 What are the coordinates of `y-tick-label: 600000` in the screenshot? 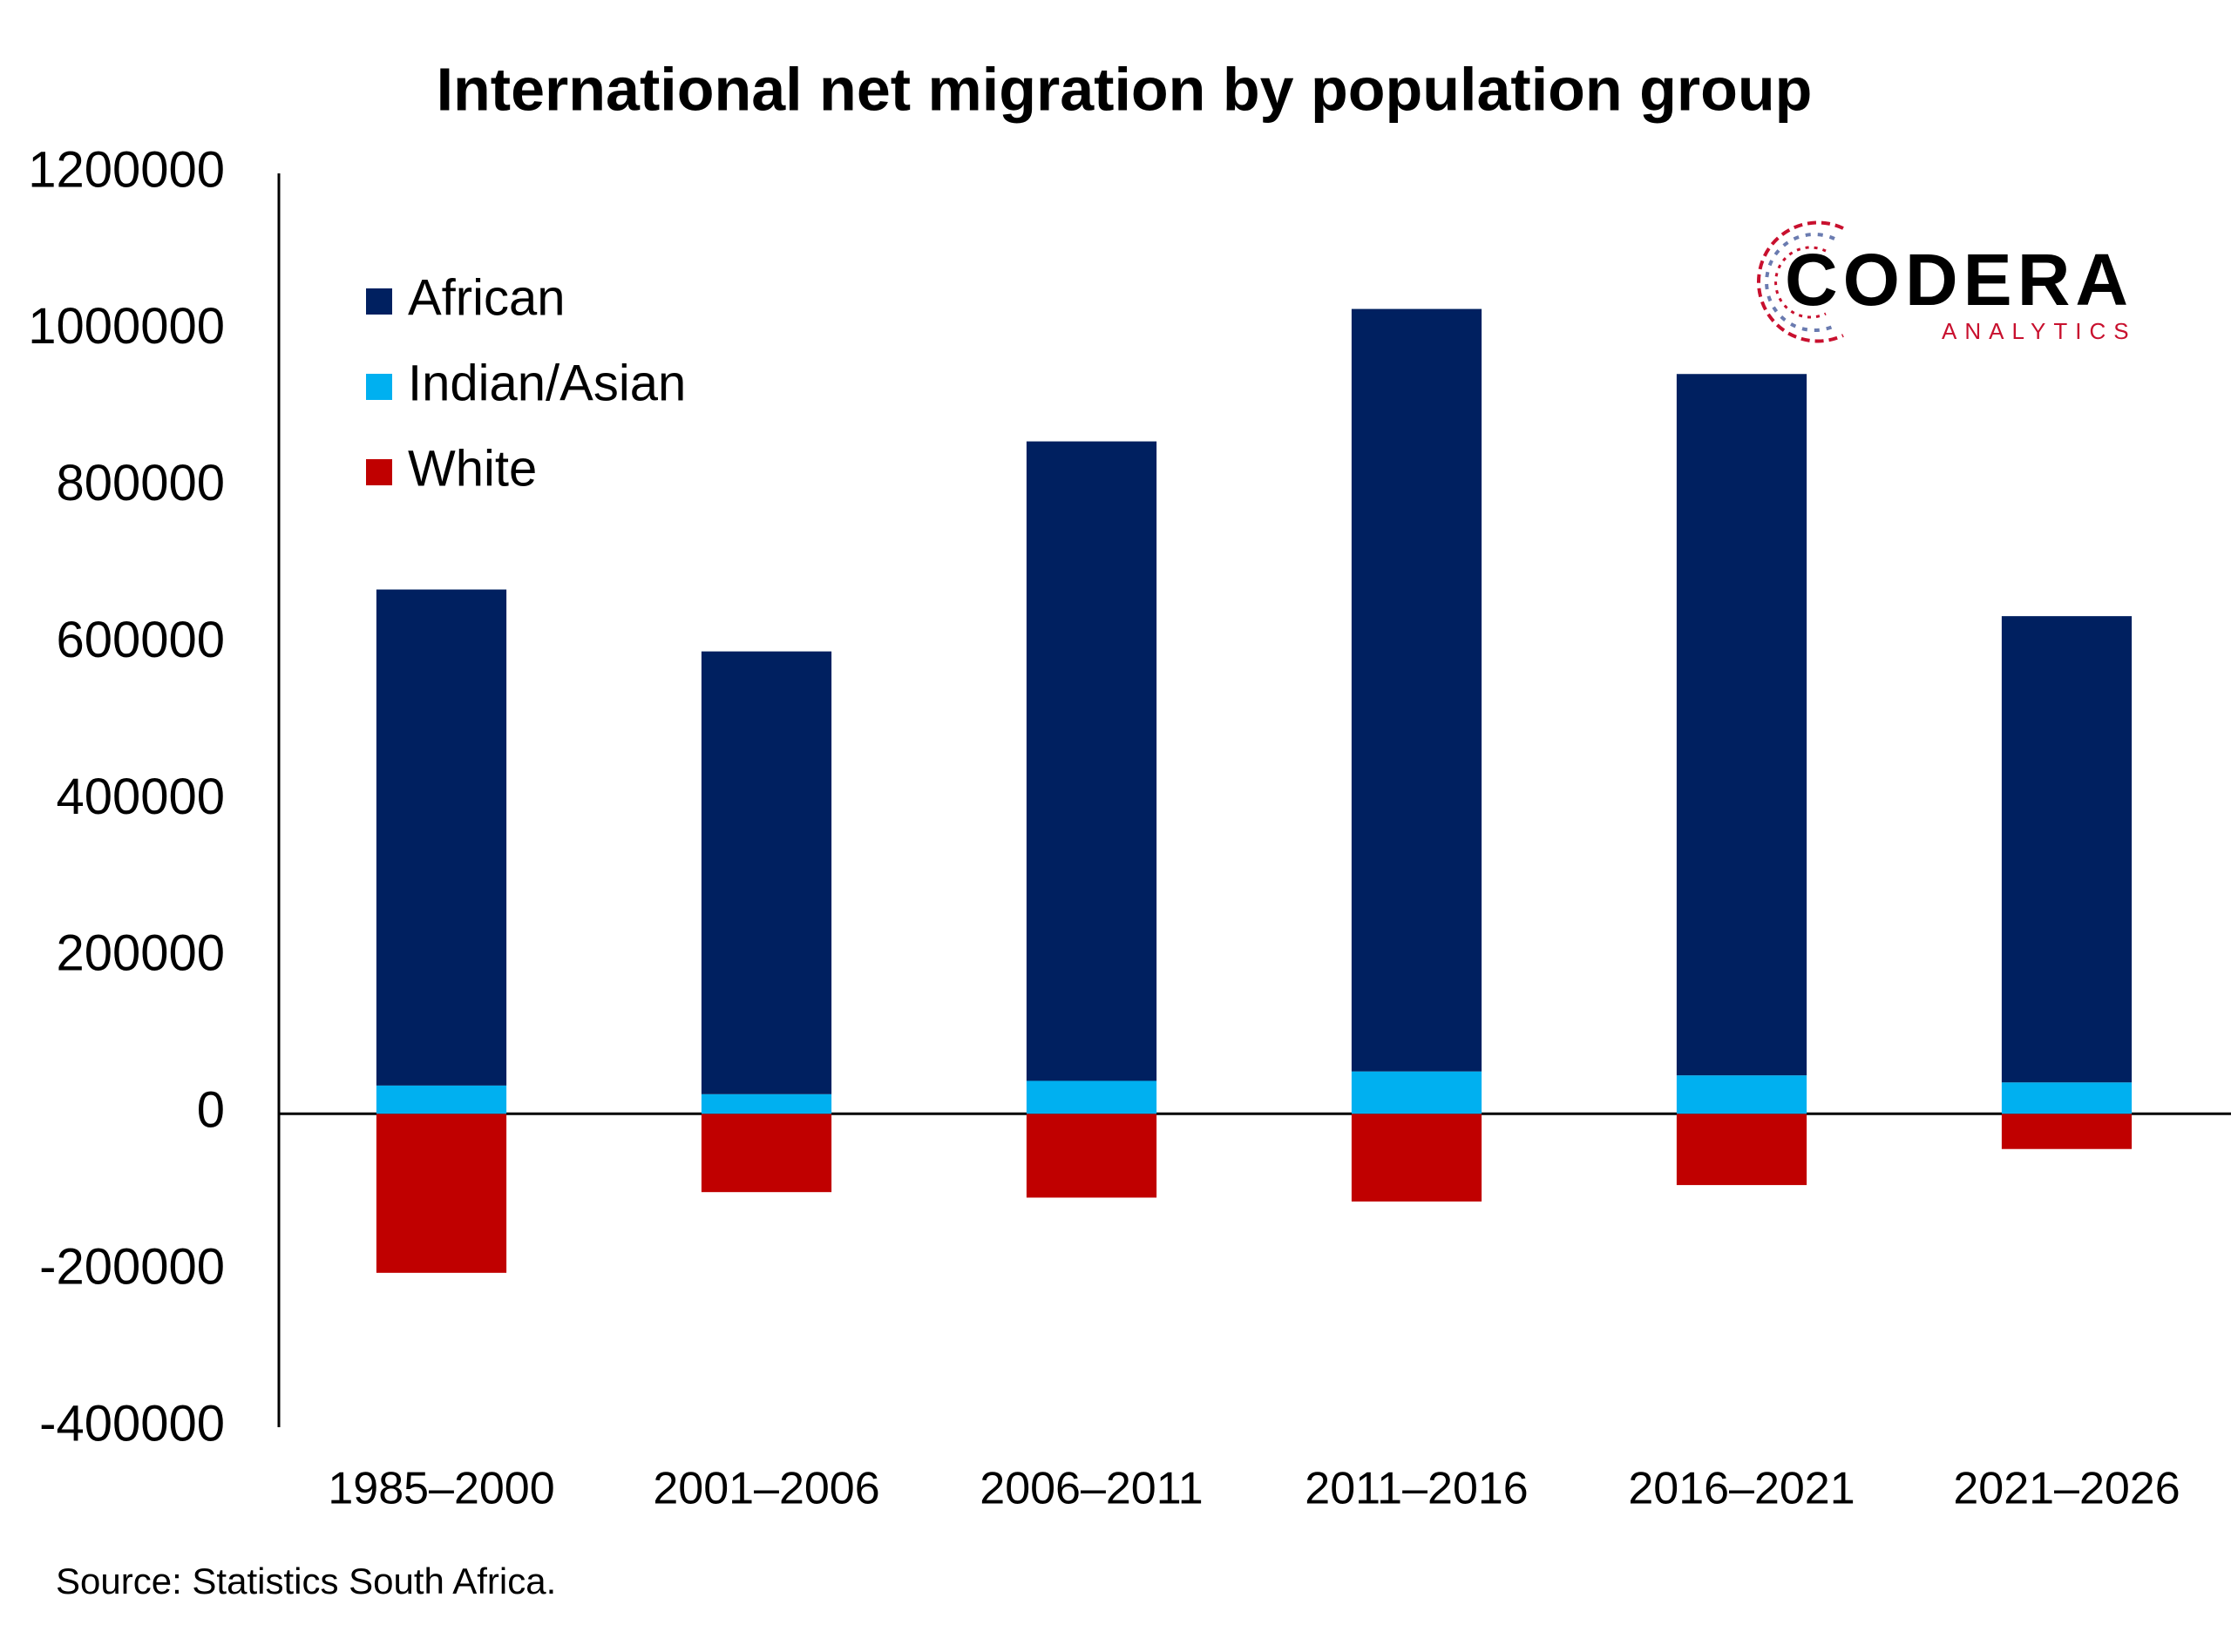 It's located at (140, 640).